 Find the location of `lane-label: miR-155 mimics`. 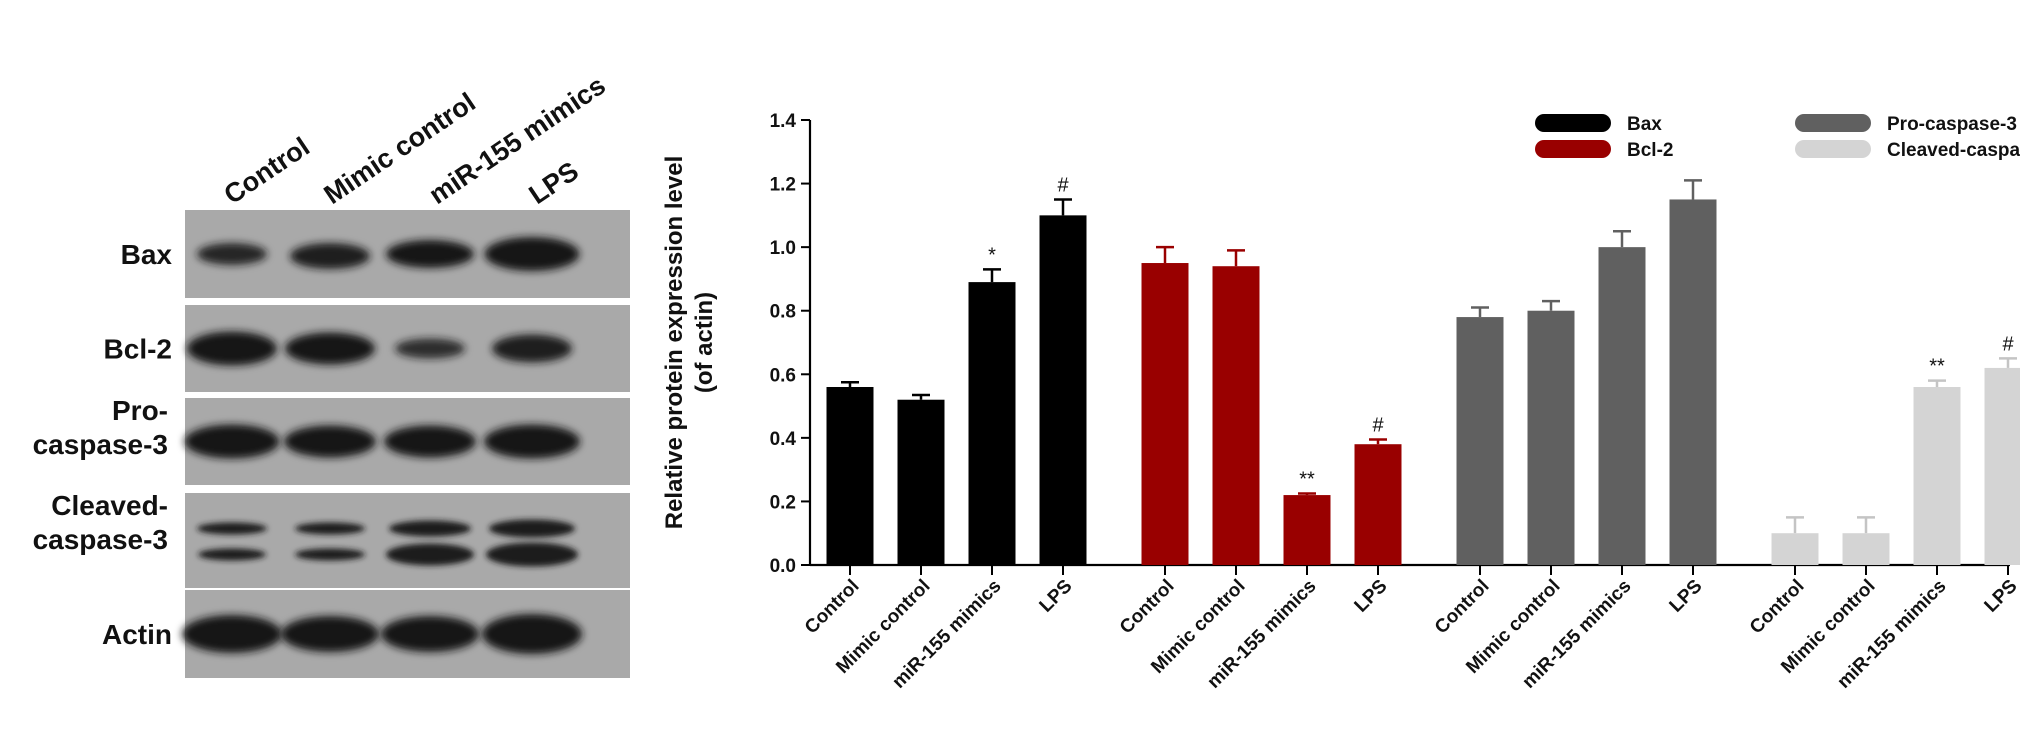

lane-label: miR-155 mimics is located at coordinates (517, 140).